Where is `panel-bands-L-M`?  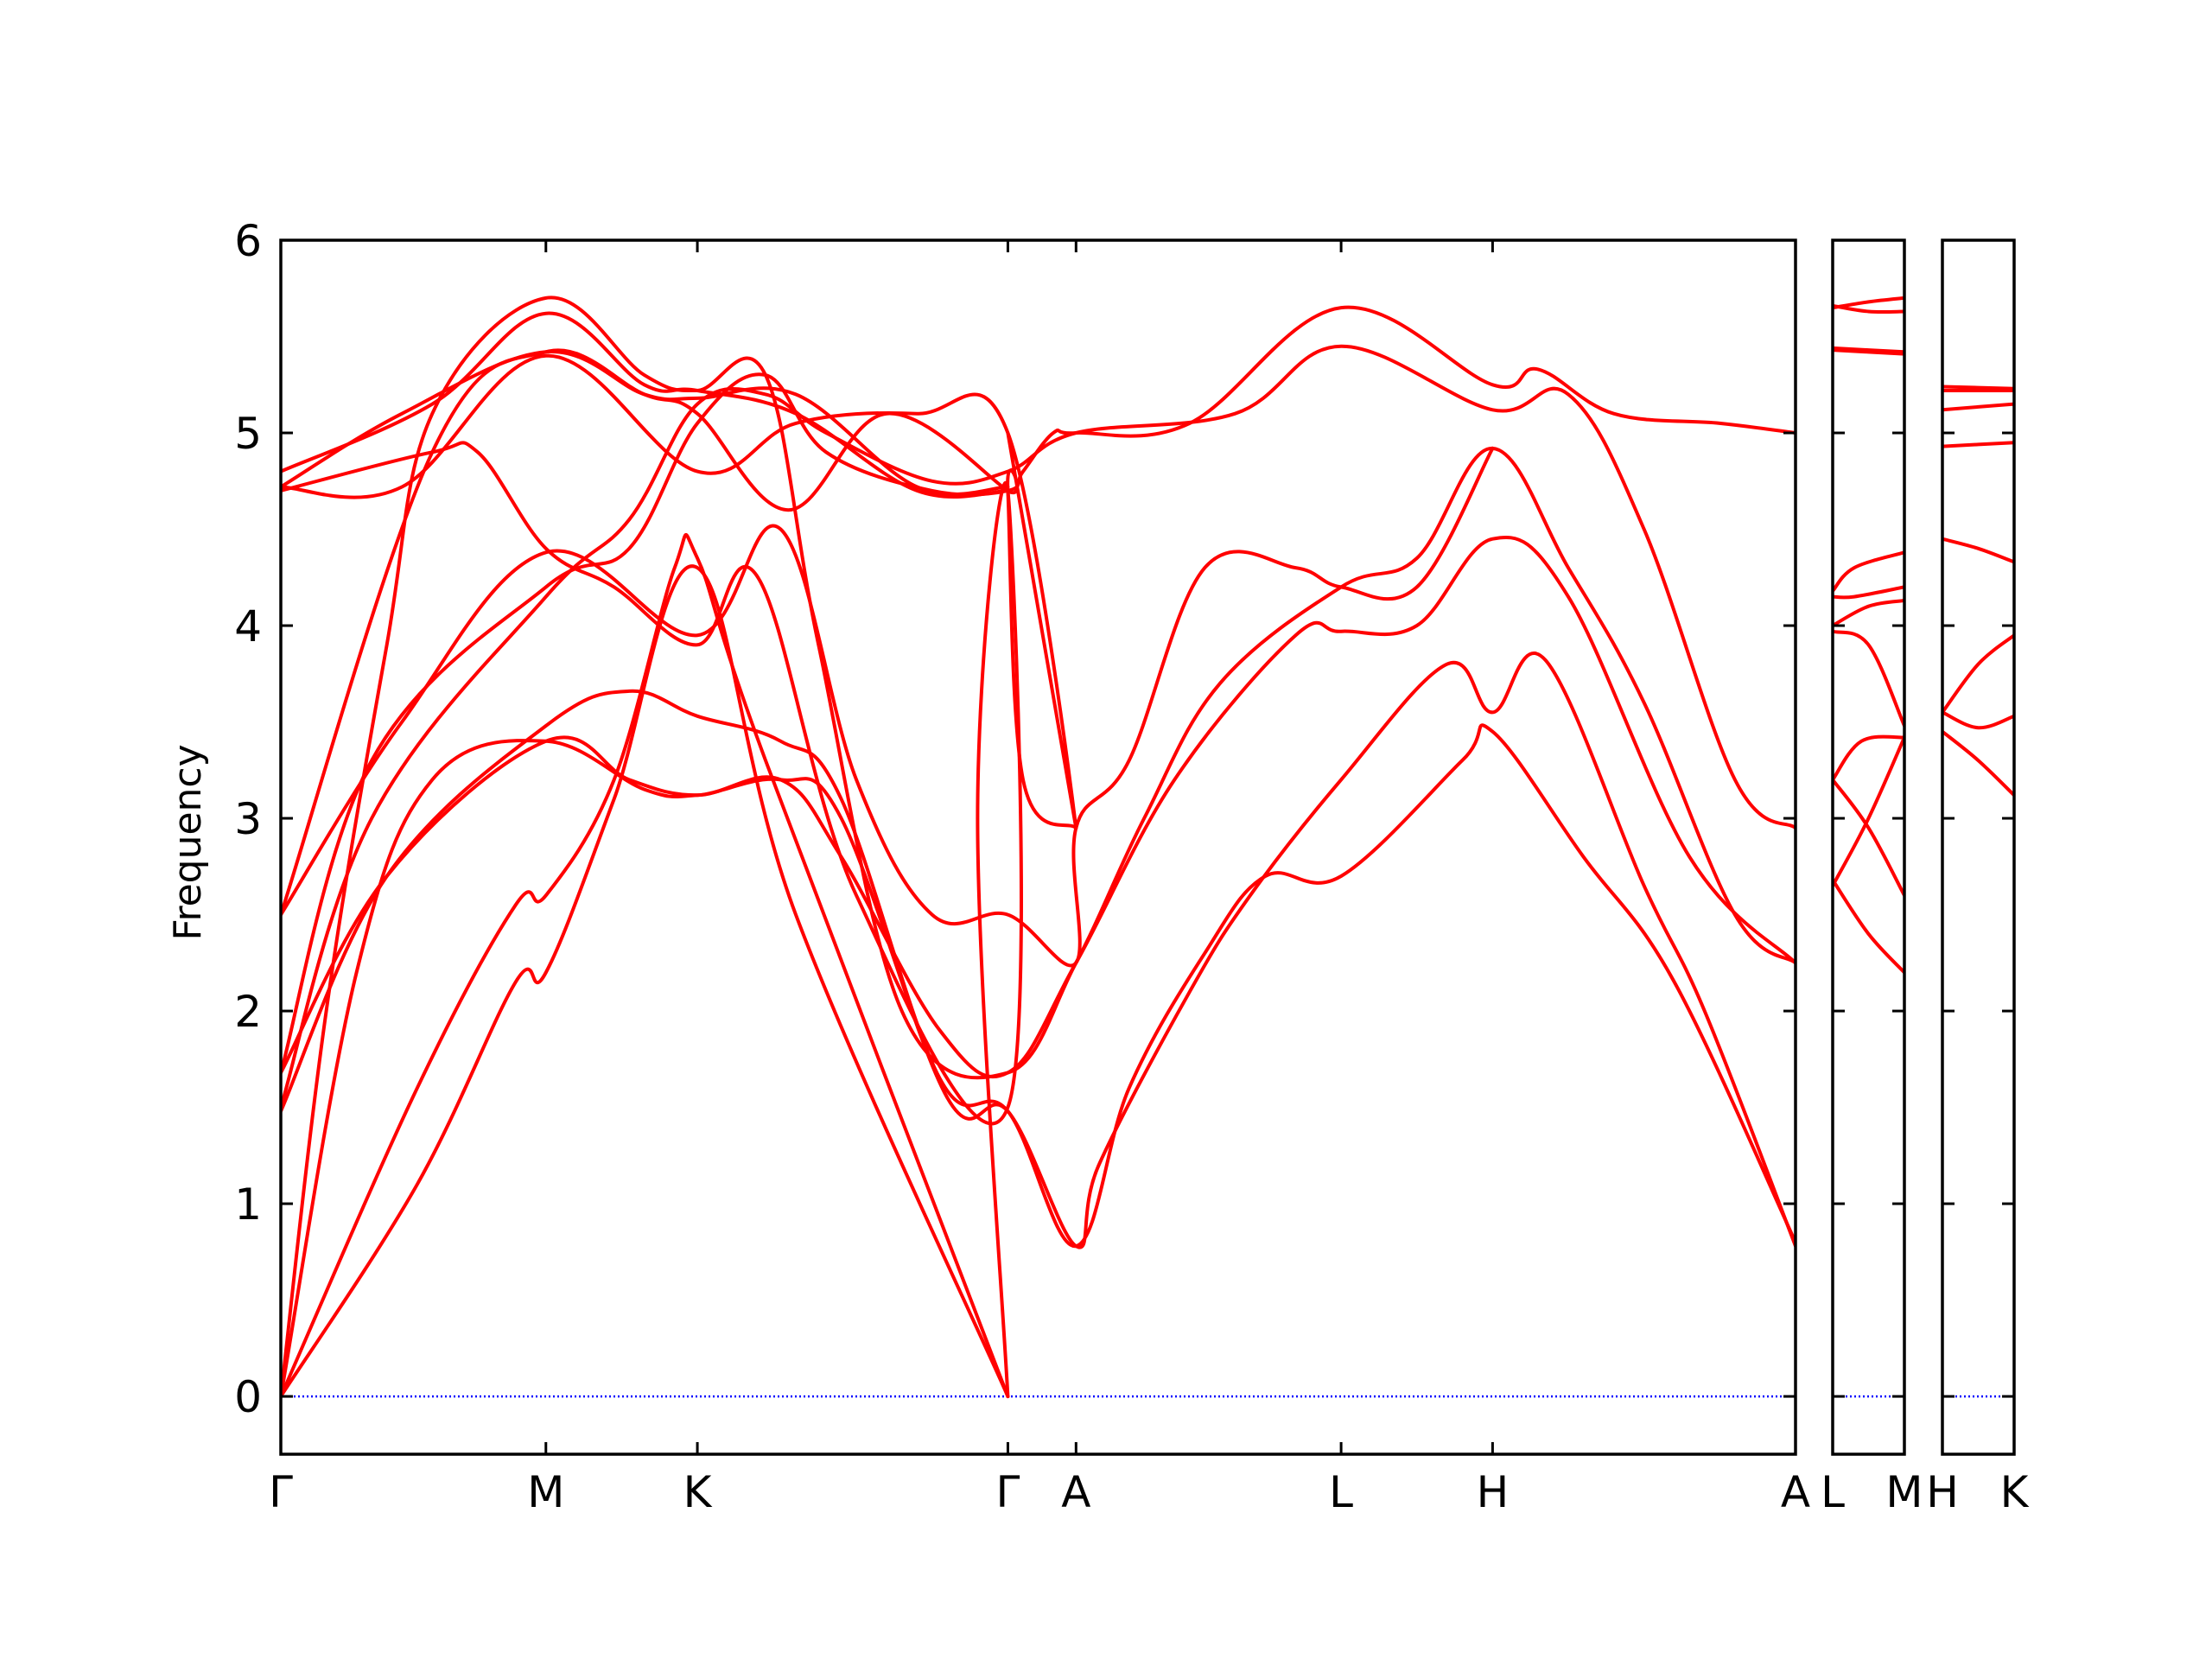
panel-bands-L-M is located at coordinates (1868, 635).